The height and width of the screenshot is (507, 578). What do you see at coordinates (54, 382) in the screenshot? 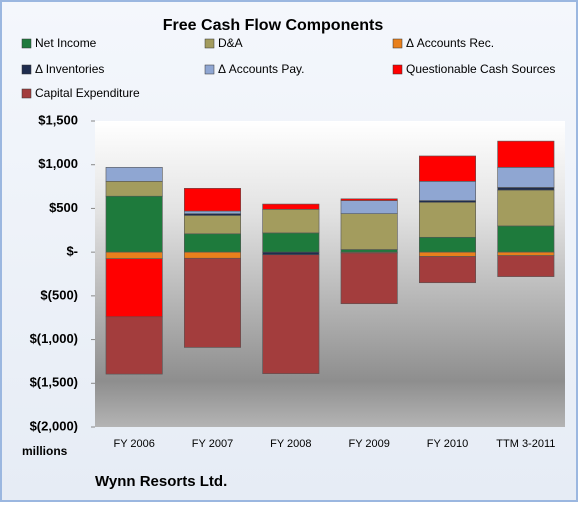
I see `y-tick-label: $(1,500)` at bounding box center [54, 382].